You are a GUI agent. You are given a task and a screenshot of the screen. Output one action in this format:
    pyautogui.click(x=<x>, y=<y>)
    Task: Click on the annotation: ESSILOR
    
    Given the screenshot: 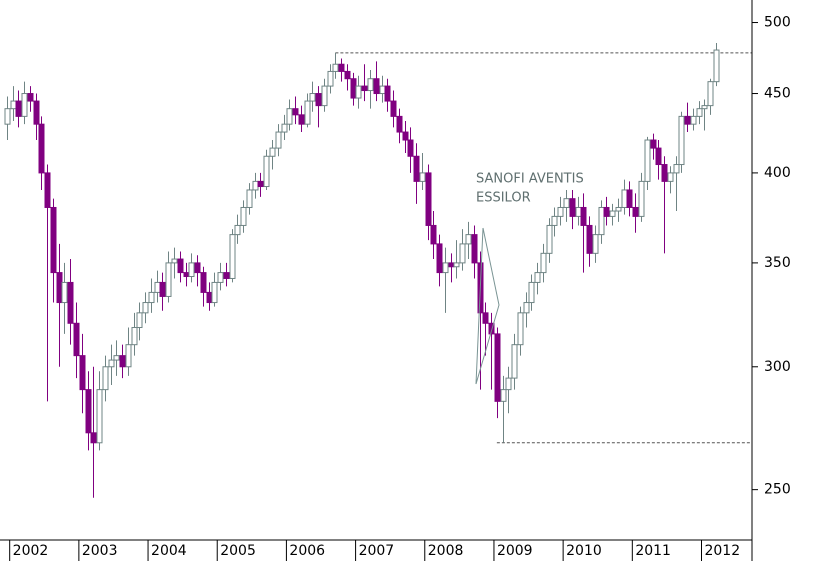 What is the action you would take?
    pyautogui.click(x=503, y=198)
    